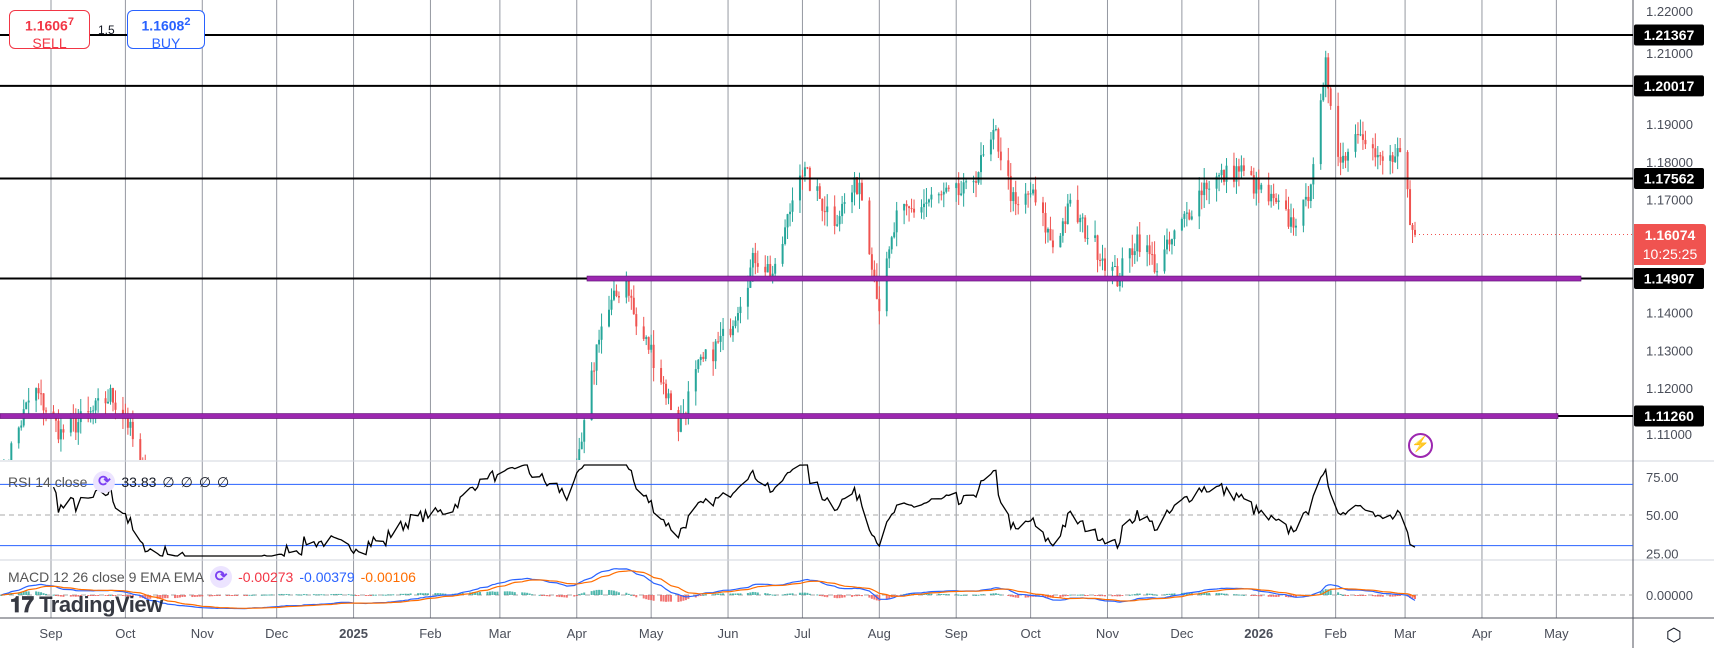 Image resolution: width=1714 pixels, height=648 pixels. I want to click on rsi-value: 33.83, so click(139, 482).